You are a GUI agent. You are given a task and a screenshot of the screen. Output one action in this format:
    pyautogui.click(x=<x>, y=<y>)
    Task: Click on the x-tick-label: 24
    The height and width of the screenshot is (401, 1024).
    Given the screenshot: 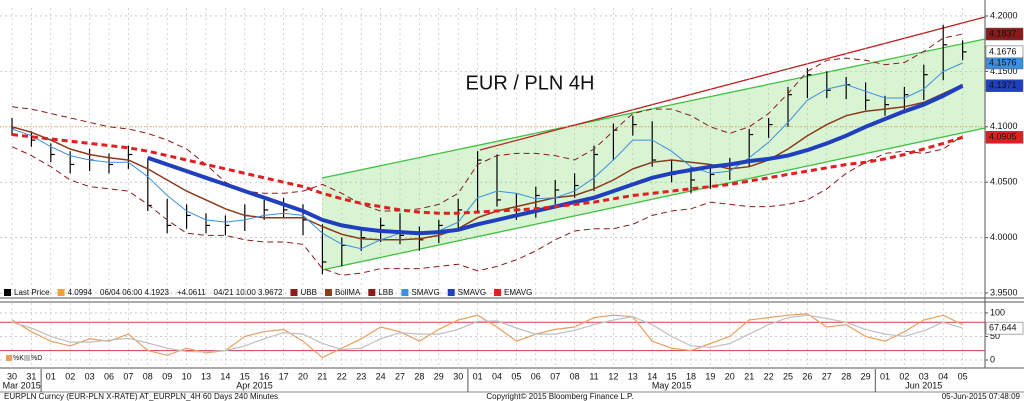 What is the action you would take?
    pyautogui.click(x=381, y=376)
    